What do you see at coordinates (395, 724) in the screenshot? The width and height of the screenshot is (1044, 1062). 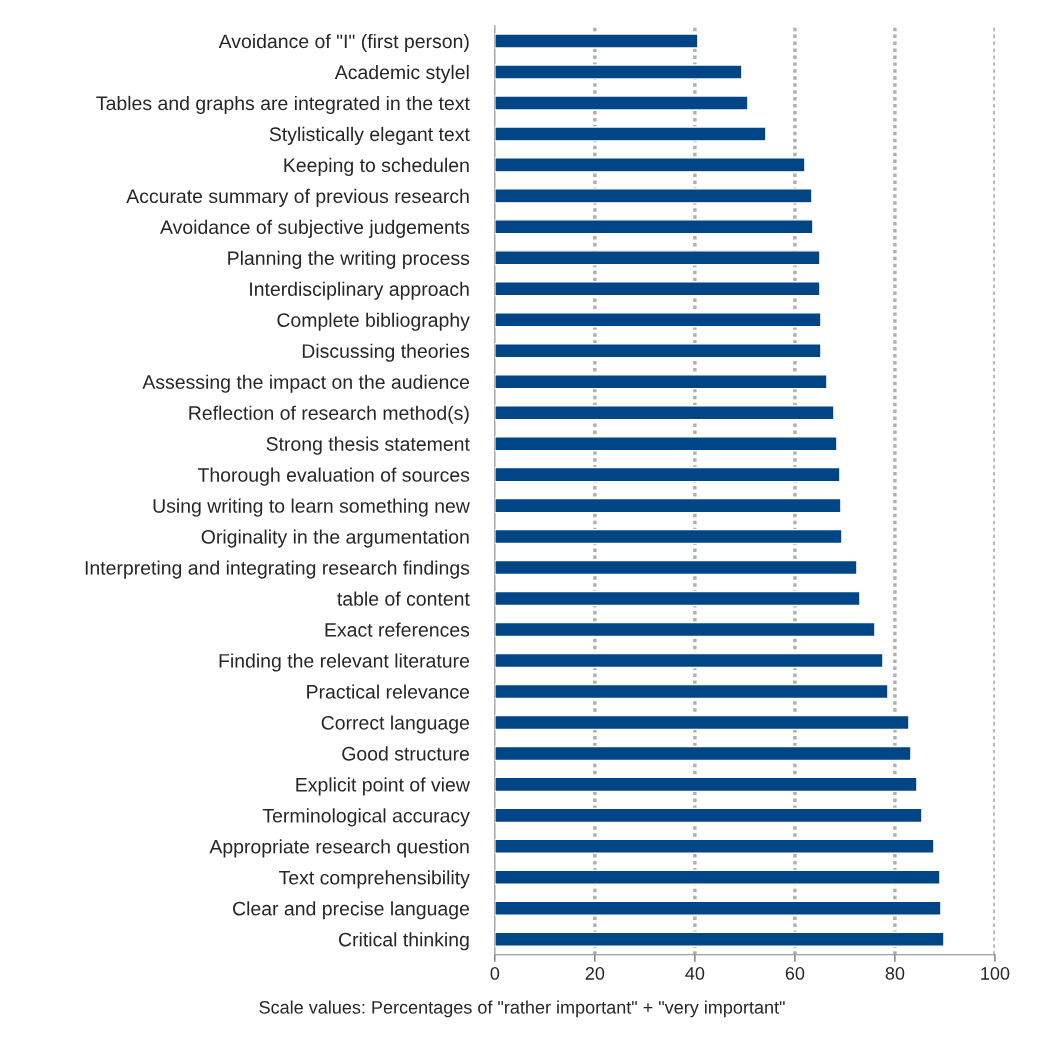 I see `y-tick-label: Correct language` at bounding box center [395, 724].